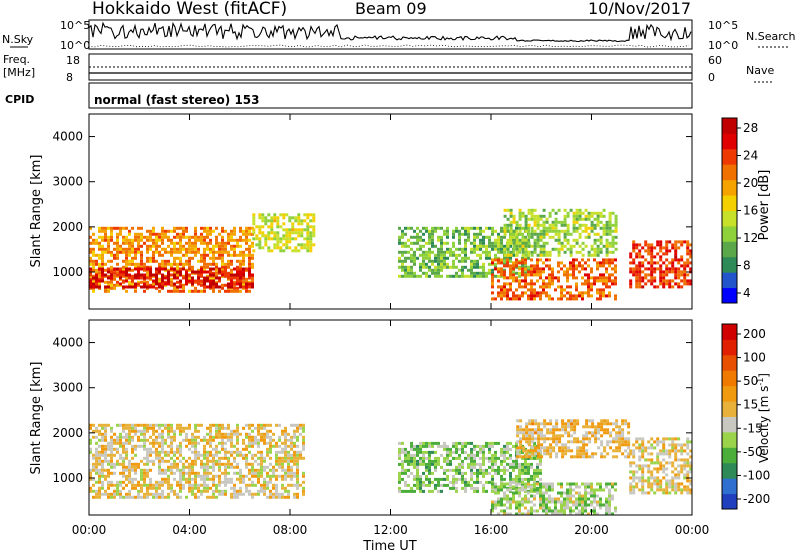  I want to click on colorbar-tick-label: 4, so click(747, 293).